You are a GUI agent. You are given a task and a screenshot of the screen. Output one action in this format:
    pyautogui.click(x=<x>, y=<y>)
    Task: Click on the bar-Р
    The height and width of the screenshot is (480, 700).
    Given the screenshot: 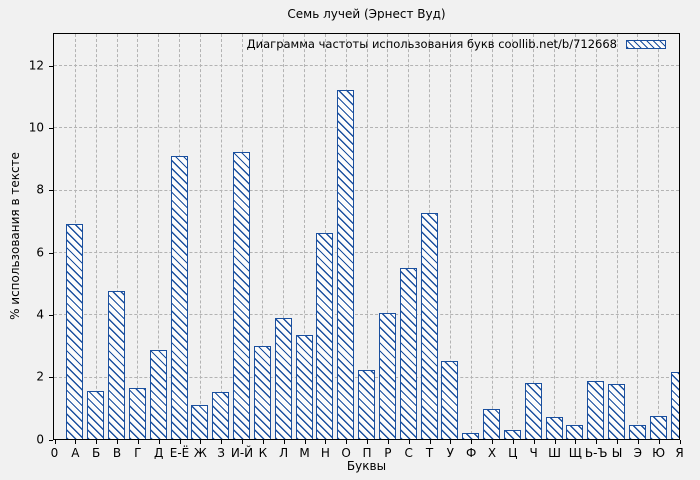 What is the action you would take?
    pyautogui.click(x=387, y=375)
    